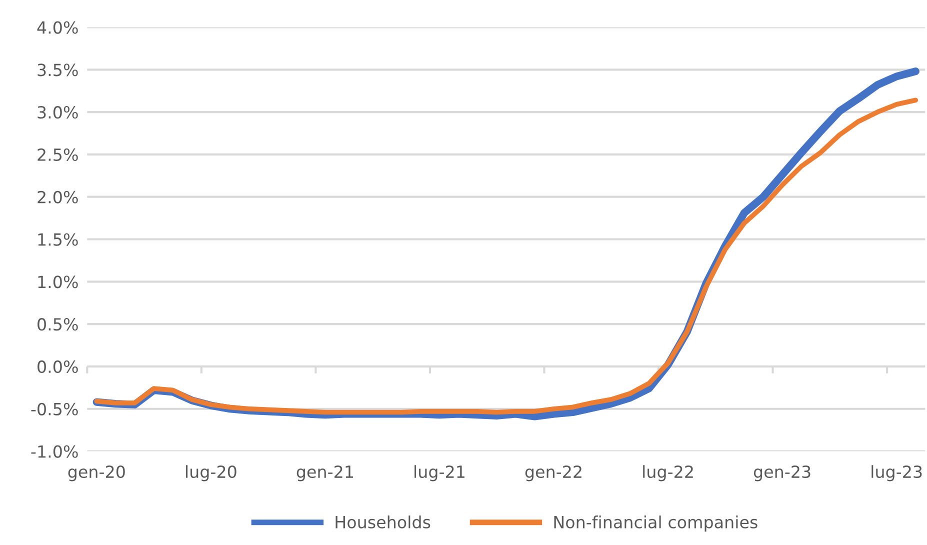 This screenshot has width=927, height=545. I want to click on x-tick-label: lug-20, so click(211, 473).